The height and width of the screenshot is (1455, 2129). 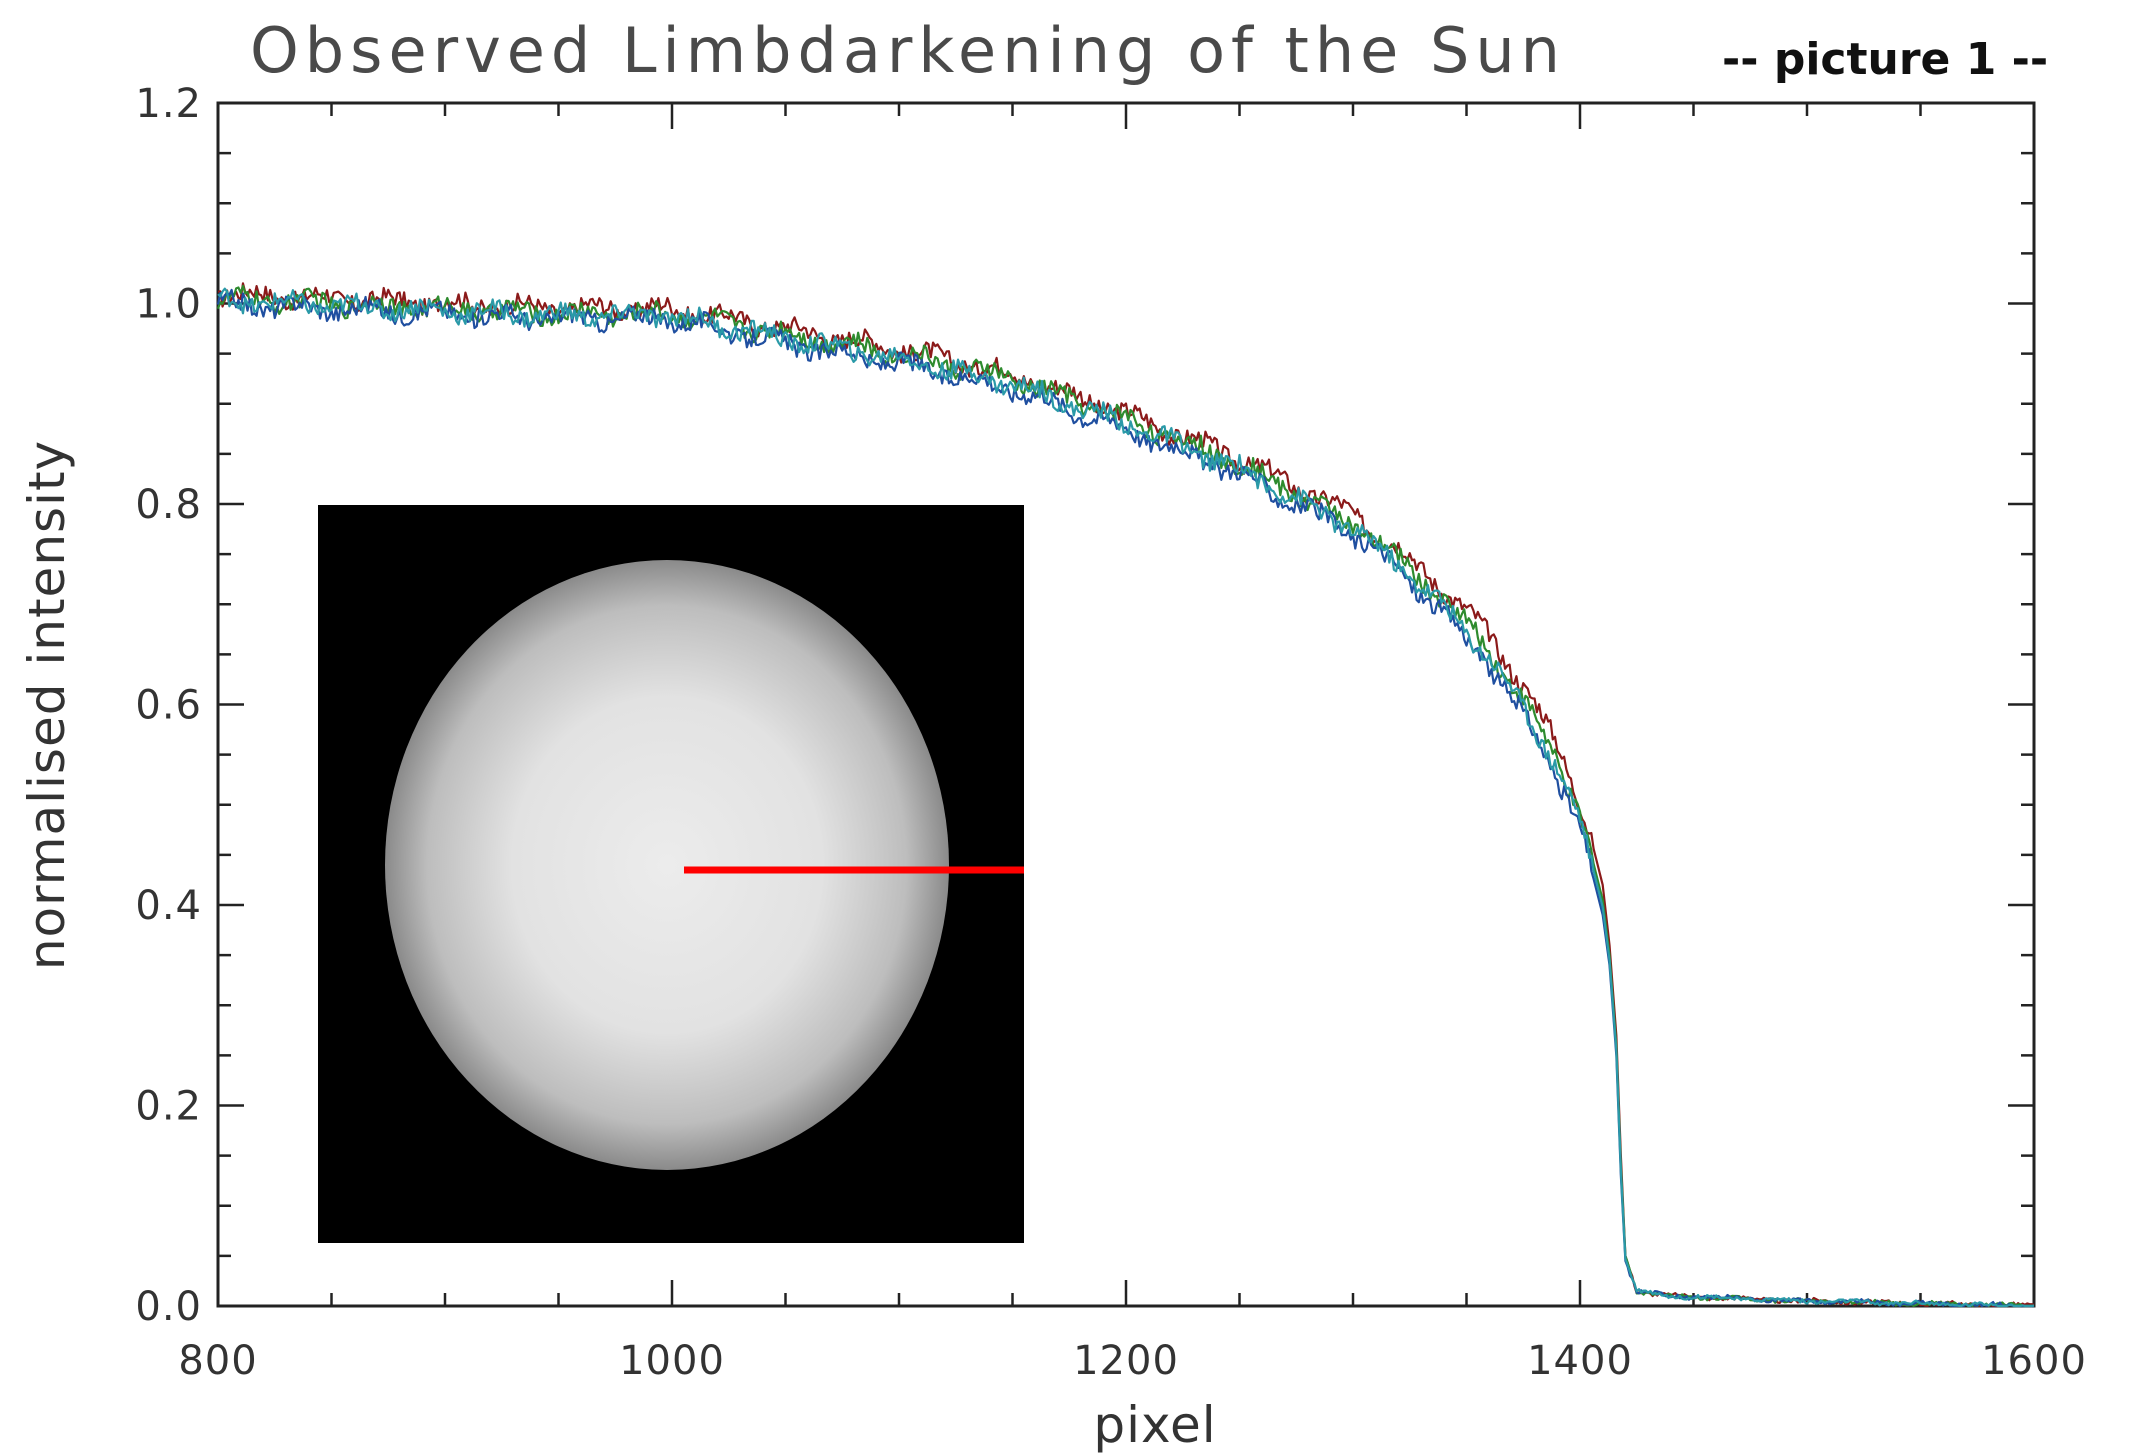 What do you see at coordinates (1126, 1361) in the screenshot?
I see `x-tick-label: 1200` at bounding box center [1126, 1361].